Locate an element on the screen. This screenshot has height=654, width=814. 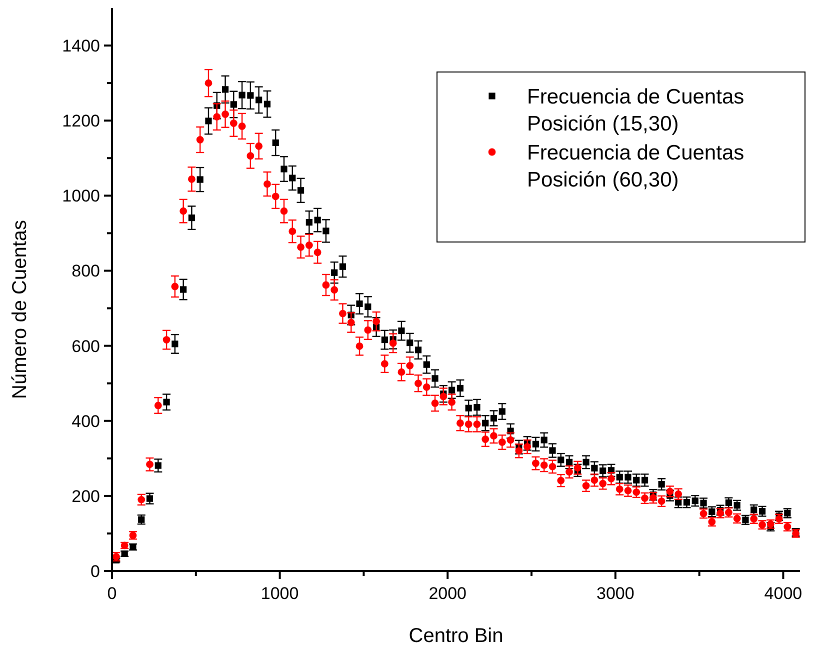
y-tick-label: 1200 is located at coordinates (81, 121).